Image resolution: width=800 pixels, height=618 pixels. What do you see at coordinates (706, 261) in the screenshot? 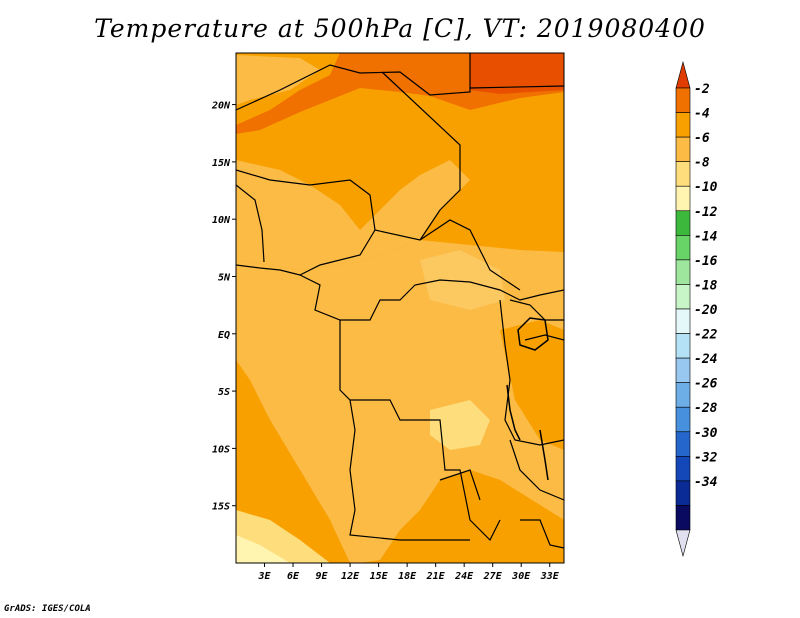
I see `colorbar-level-label: -16` at bounding box center [706, 261].